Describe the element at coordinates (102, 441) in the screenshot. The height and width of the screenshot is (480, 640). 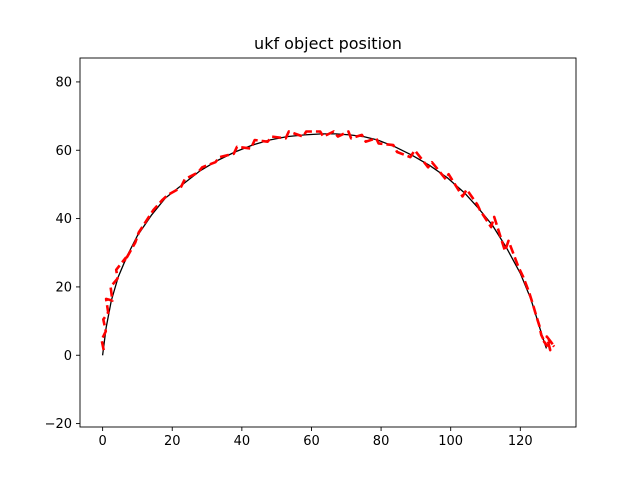
I see `x-tick-label: 0` at that location.